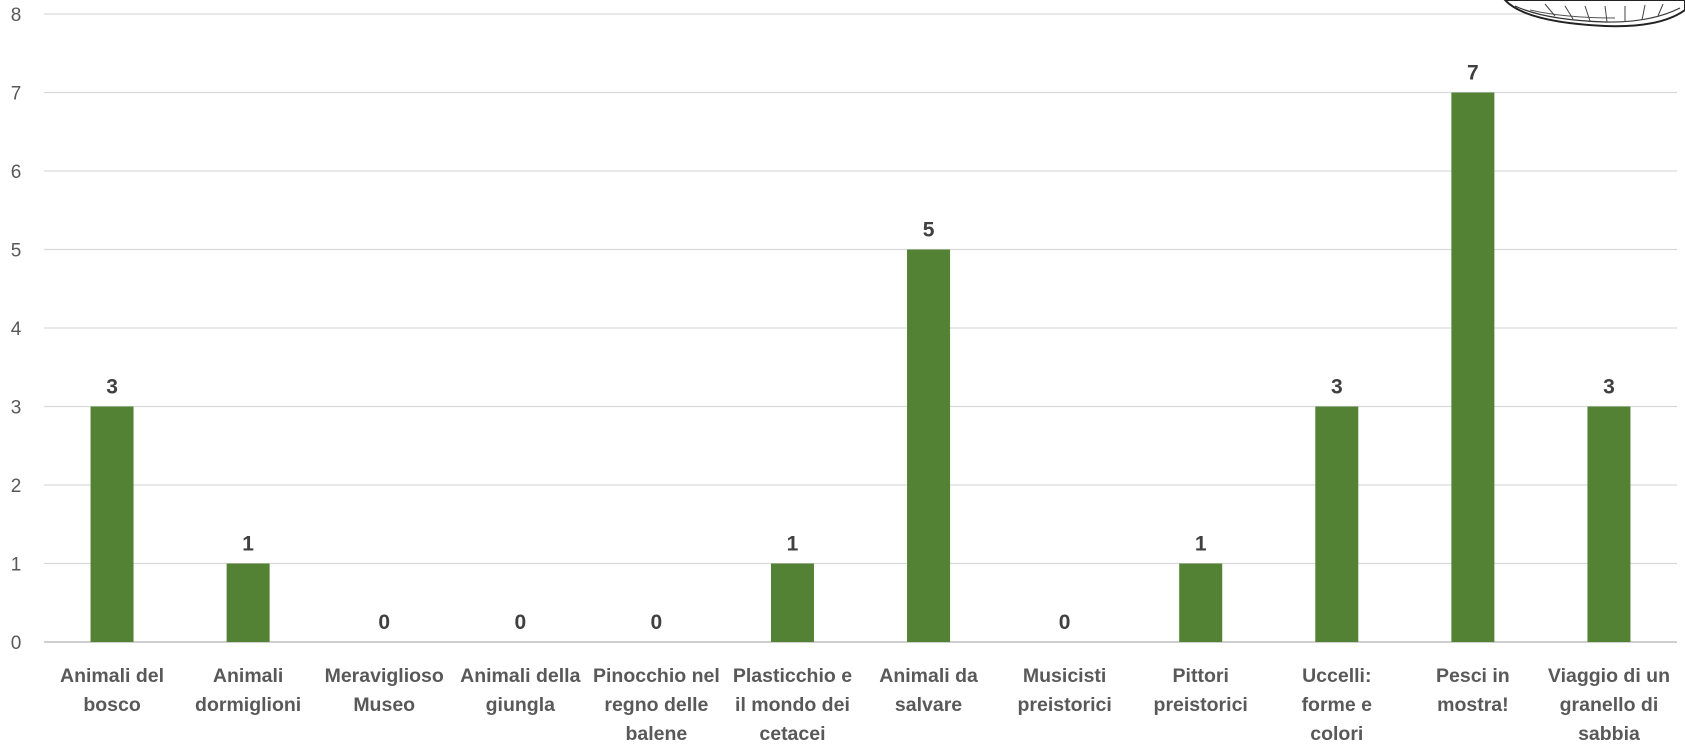 This screenshot has height=744, width=1685. I want to click on y-tick-label: 1, so click(16, 565).